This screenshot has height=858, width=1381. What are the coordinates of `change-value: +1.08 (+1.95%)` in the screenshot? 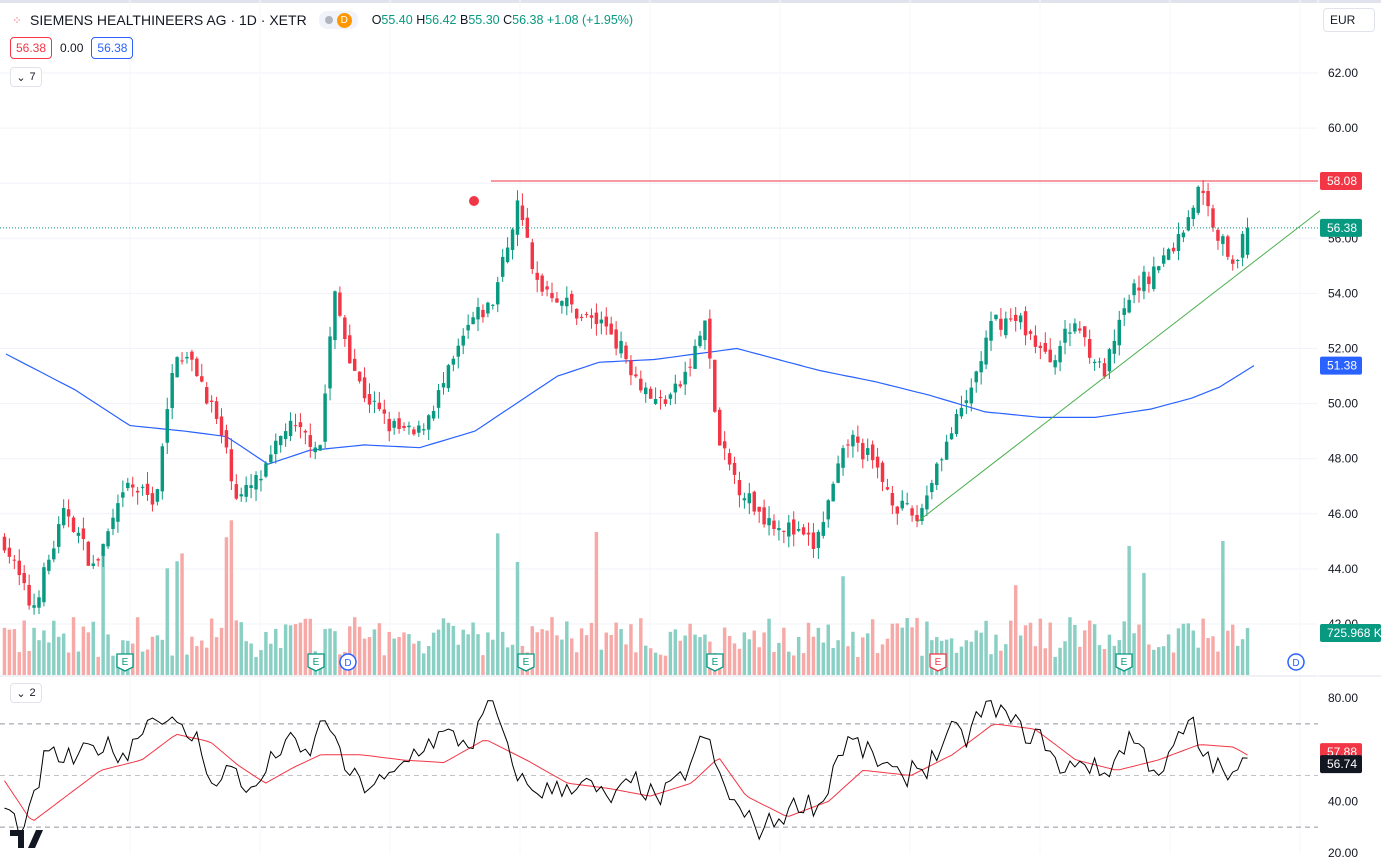 It's located at (590, 20).